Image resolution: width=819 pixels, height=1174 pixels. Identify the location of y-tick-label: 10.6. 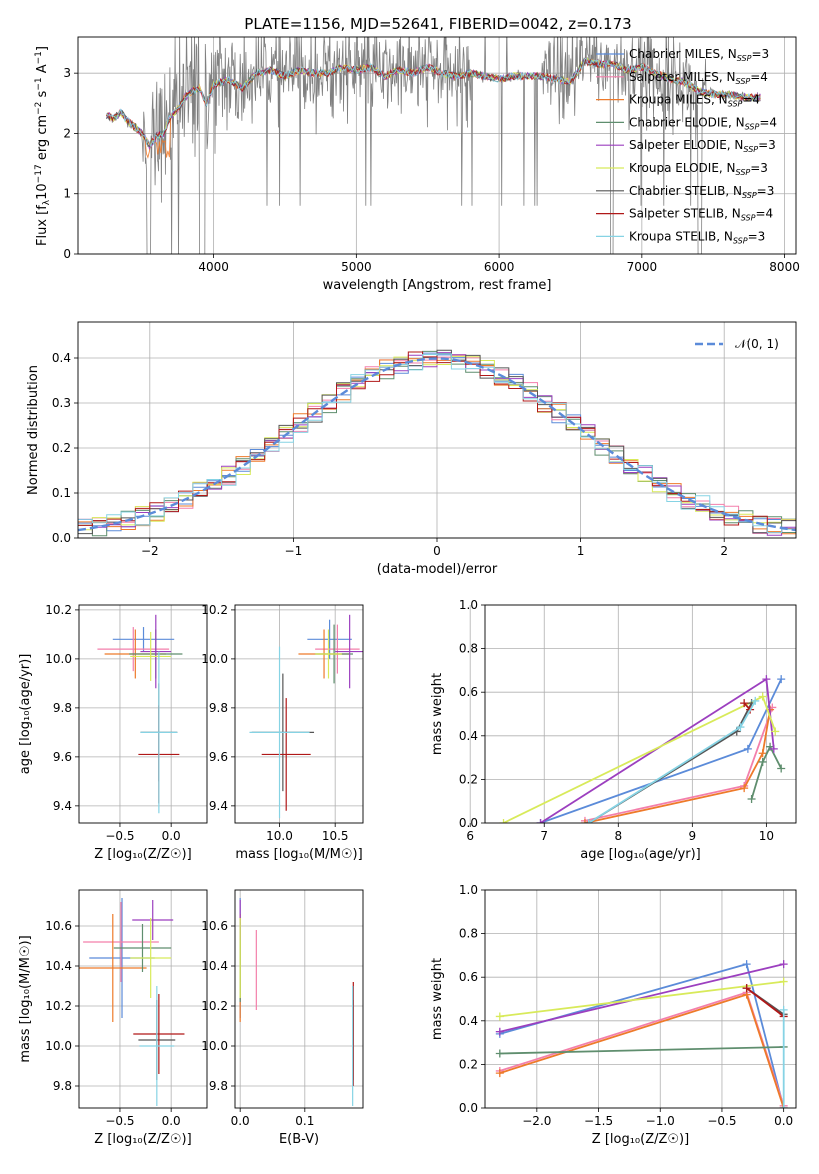
(58, 926).